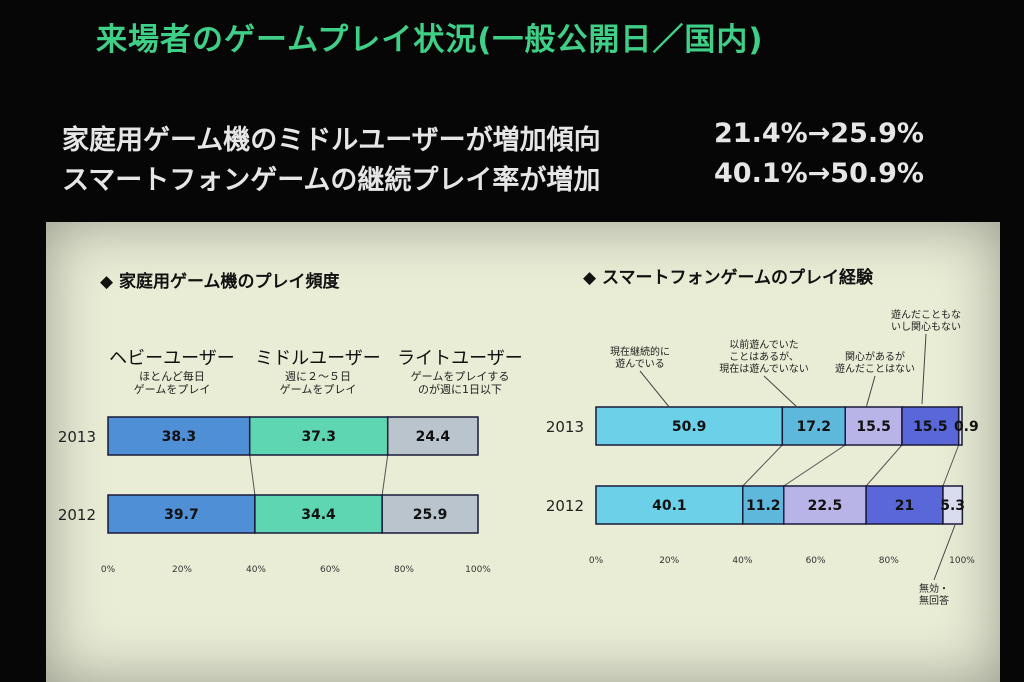  Describe the element at coordinates (640, 351) in the screenshot. I see `callout-label: 現在継続的に` at that location.